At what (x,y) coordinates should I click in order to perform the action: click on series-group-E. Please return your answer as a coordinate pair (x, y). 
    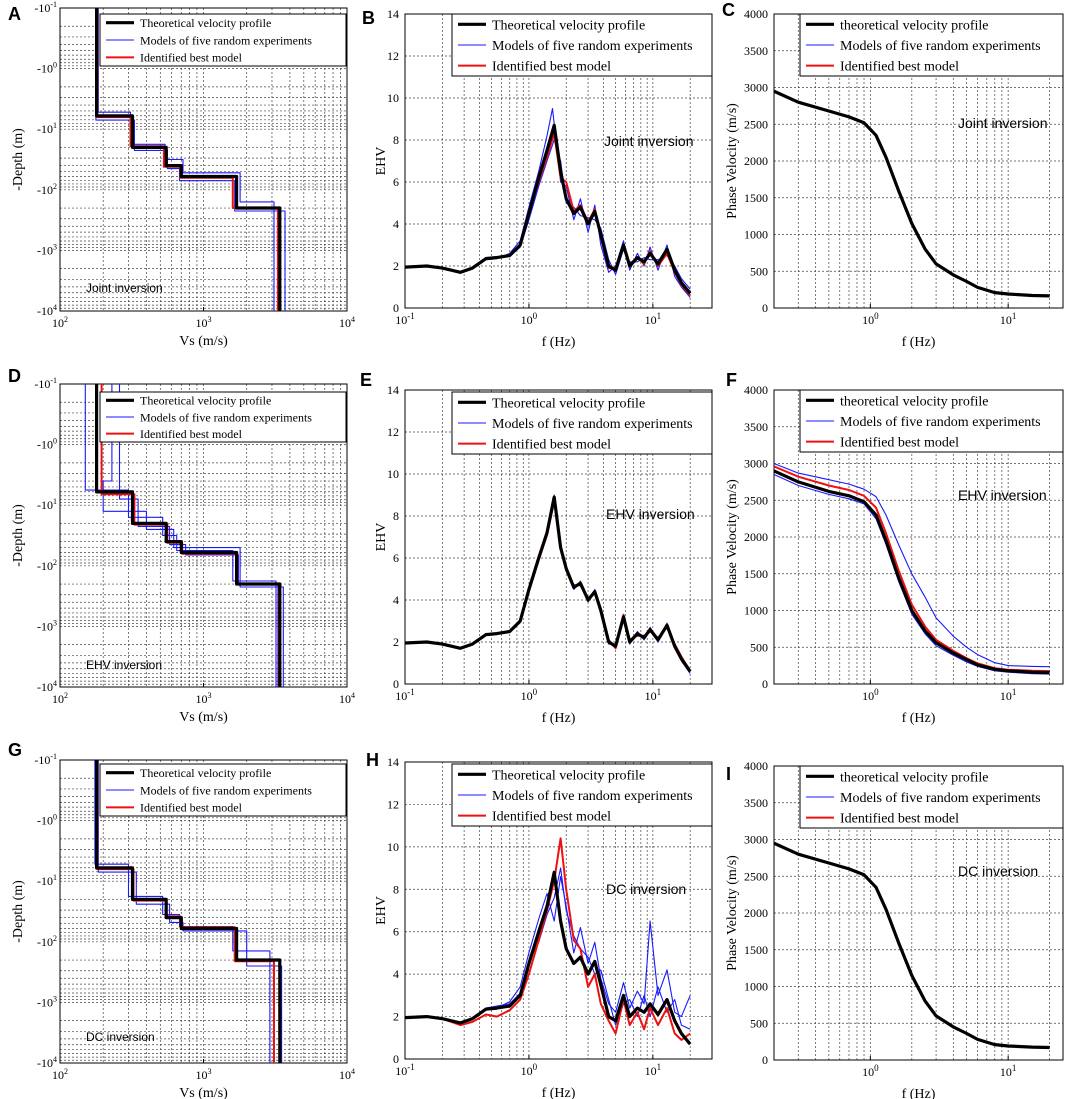
    Looking at the image, I should click on (548, 584).